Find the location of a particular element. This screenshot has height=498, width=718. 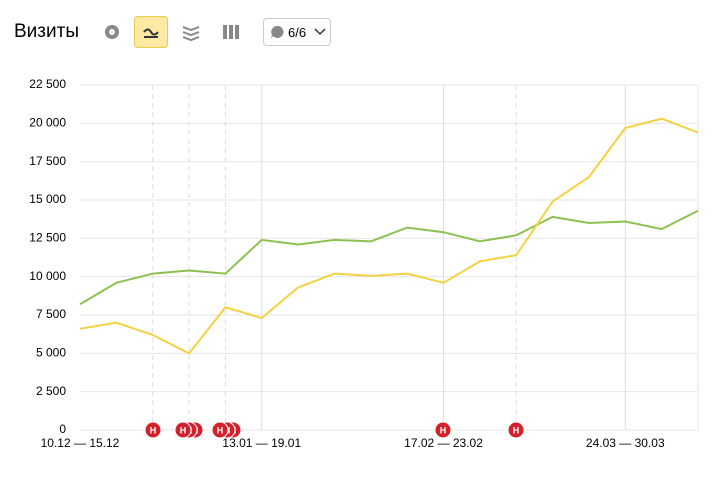

notes-count: 6/6 is located at coordinates (297, 32).